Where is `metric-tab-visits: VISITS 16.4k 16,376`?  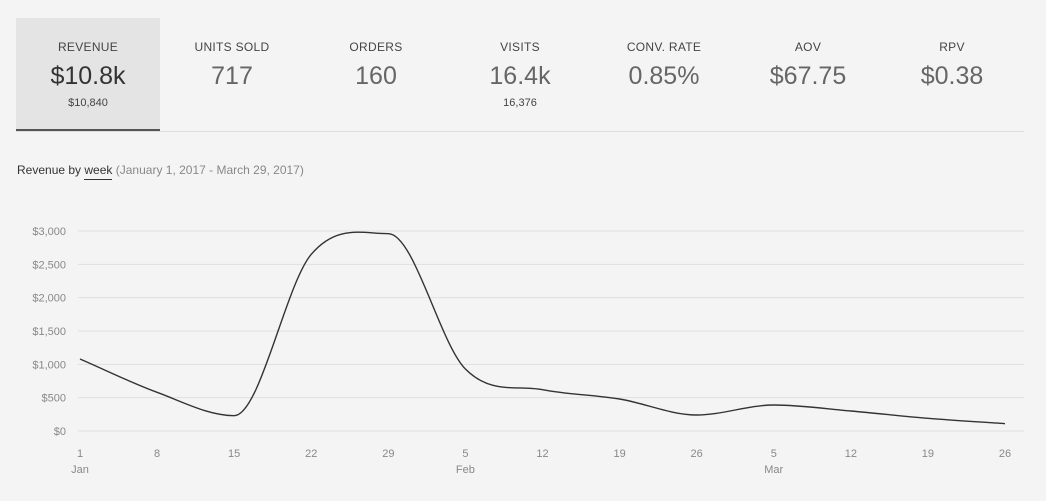
metric-tab-visits: VISITS 16.4k 16,376 is located at coordinates (520, 74).